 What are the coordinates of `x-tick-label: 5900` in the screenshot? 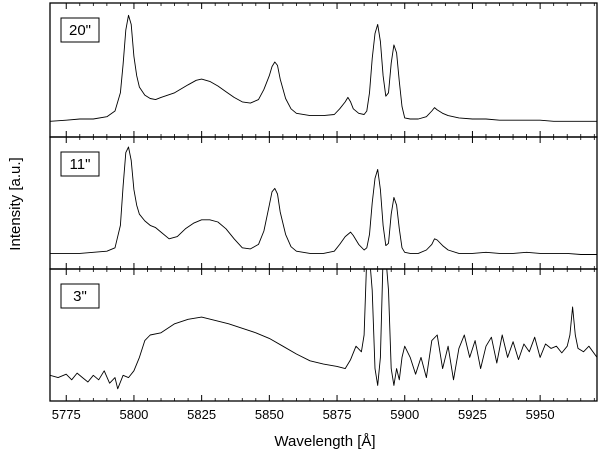 It's located at (404, 414).